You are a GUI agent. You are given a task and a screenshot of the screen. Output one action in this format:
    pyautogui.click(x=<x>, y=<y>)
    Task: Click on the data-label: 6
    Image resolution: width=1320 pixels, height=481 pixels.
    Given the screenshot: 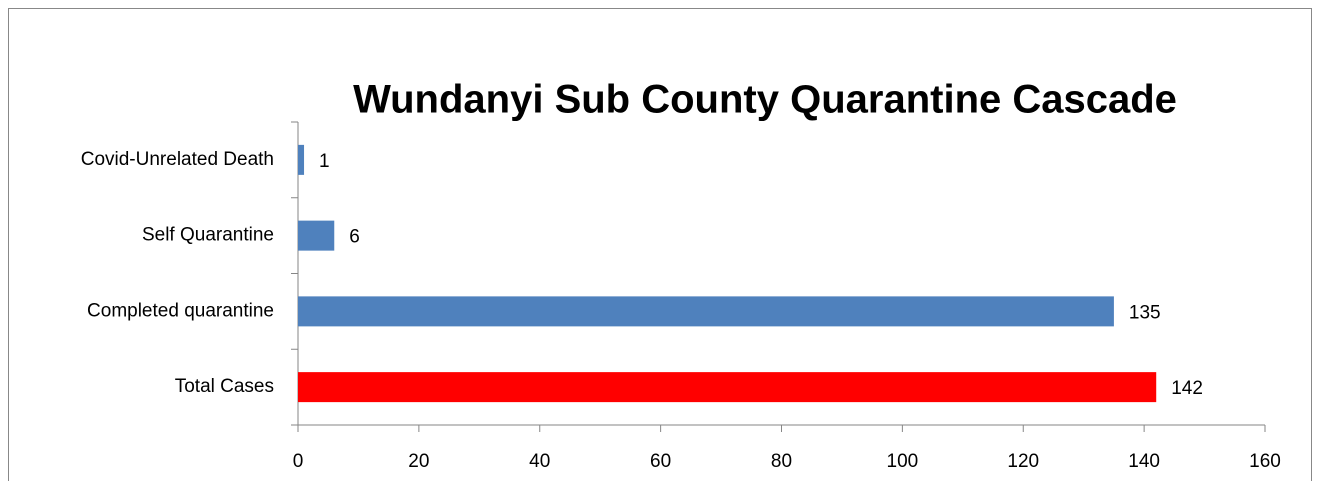 What is the action you would take?
    pyautogui.click(x=354, y=237)
    